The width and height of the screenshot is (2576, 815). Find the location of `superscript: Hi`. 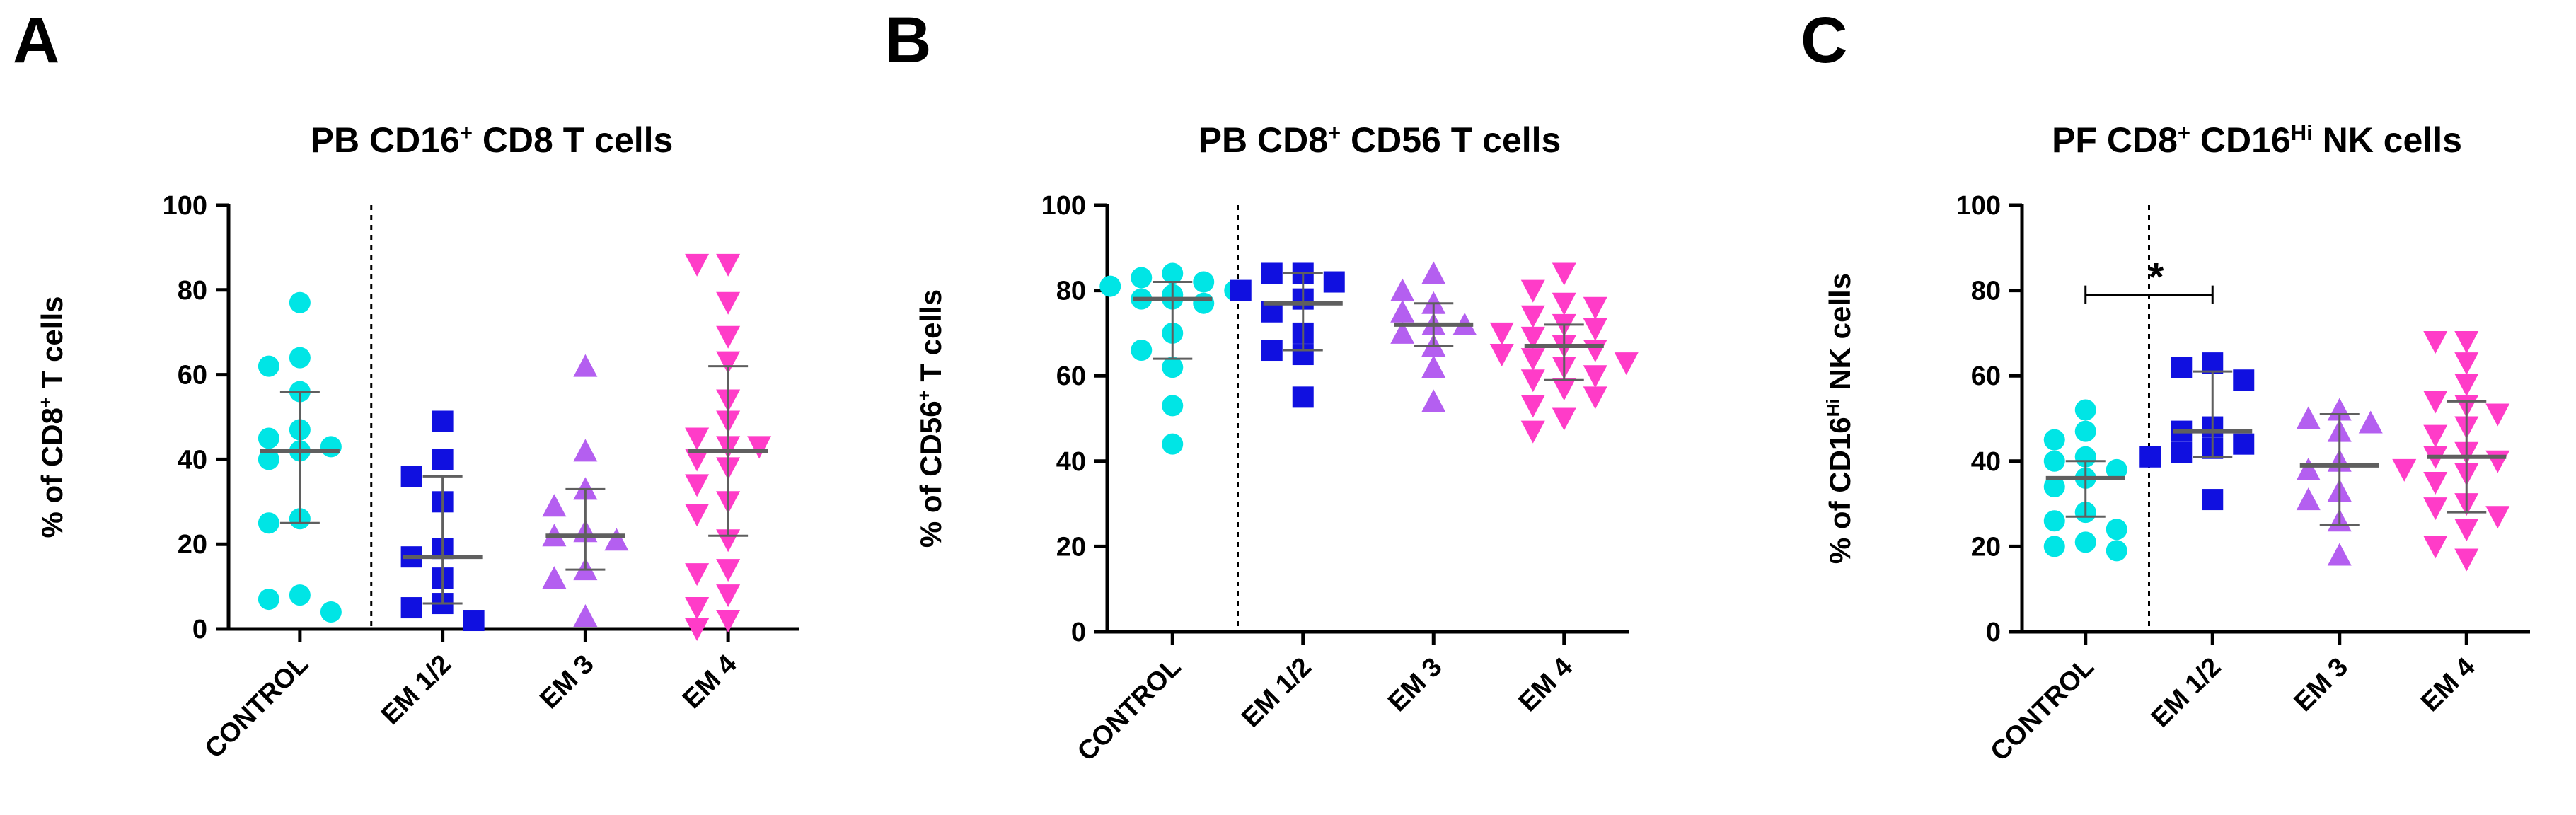

superscript: Hi is located at coordinates (2302, 132).